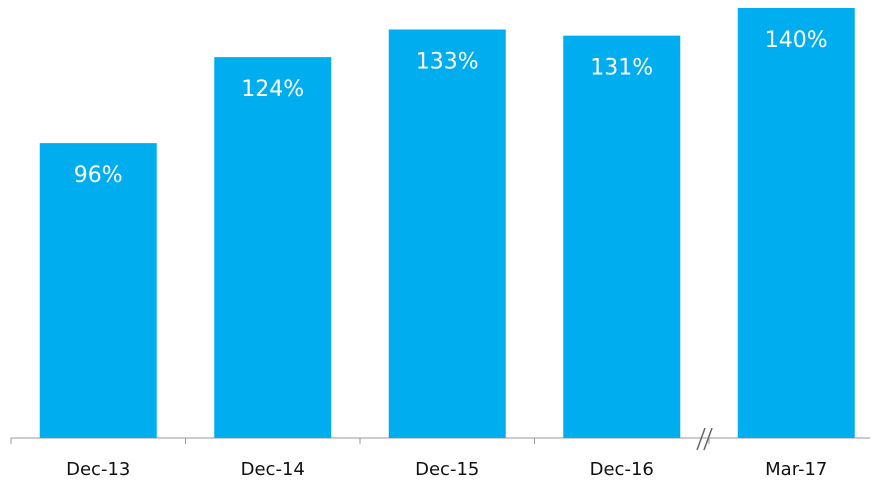  Describe the element at coordinates (447, 469) in the screenshot. I see `x-tick-label: Dec-15` at that location.